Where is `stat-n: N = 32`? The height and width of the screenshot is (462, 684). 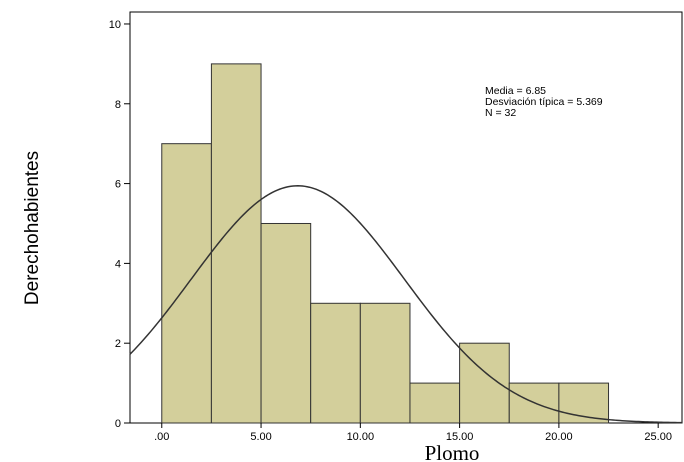
stat-n: N = 32 is located at coordinates (500, 113).